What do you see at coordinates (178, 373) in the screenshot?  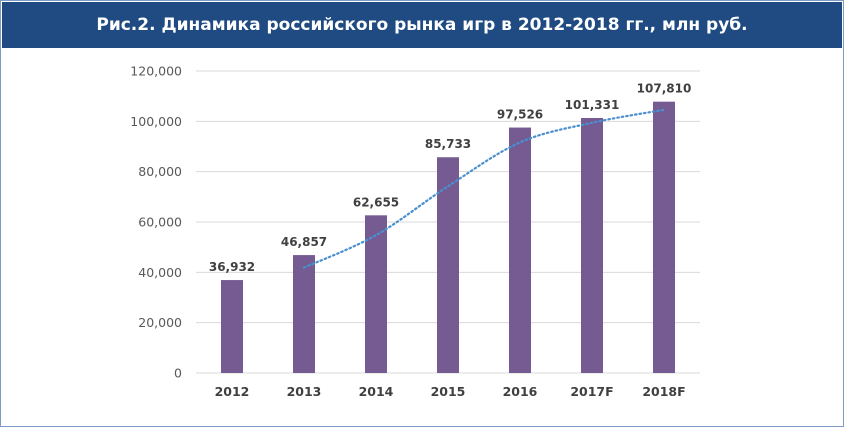 I see `y-tick-label: 0` at bounding box center [178, 373].